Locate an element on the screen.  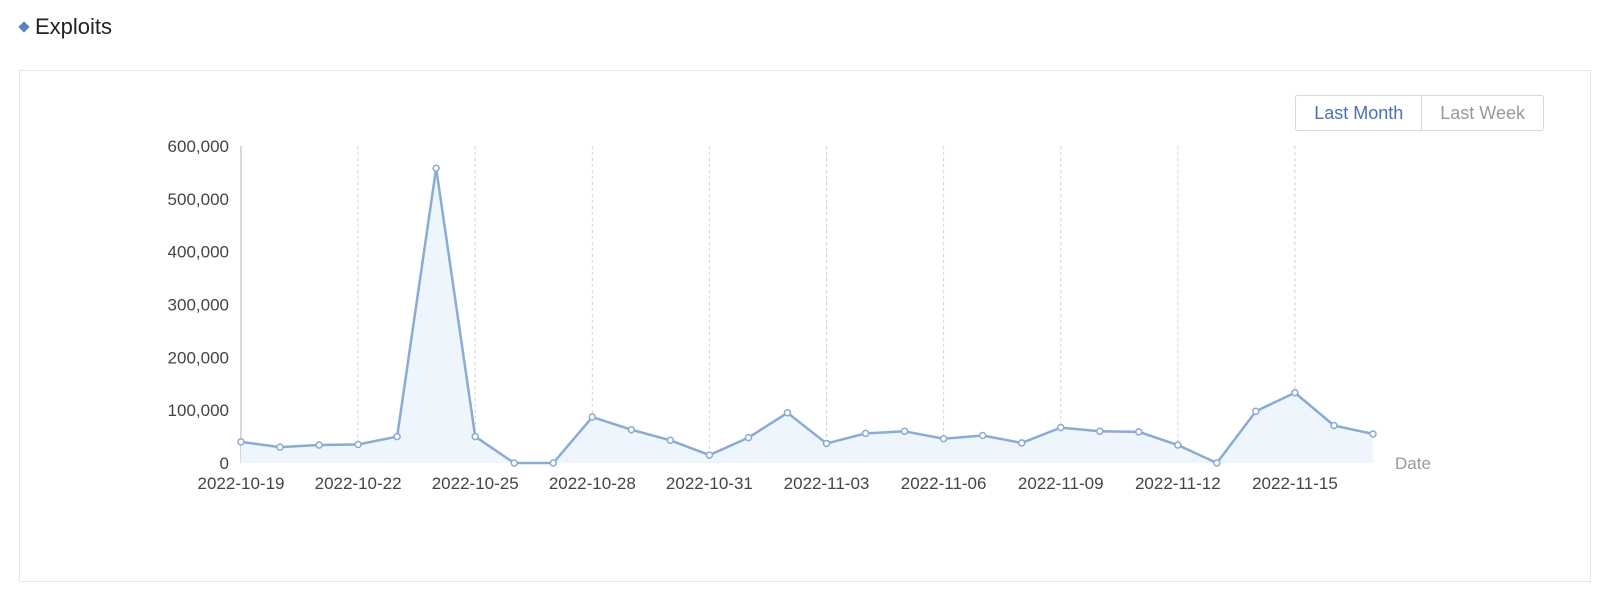
section-header: Exploits is located at coordinates (65, 27).